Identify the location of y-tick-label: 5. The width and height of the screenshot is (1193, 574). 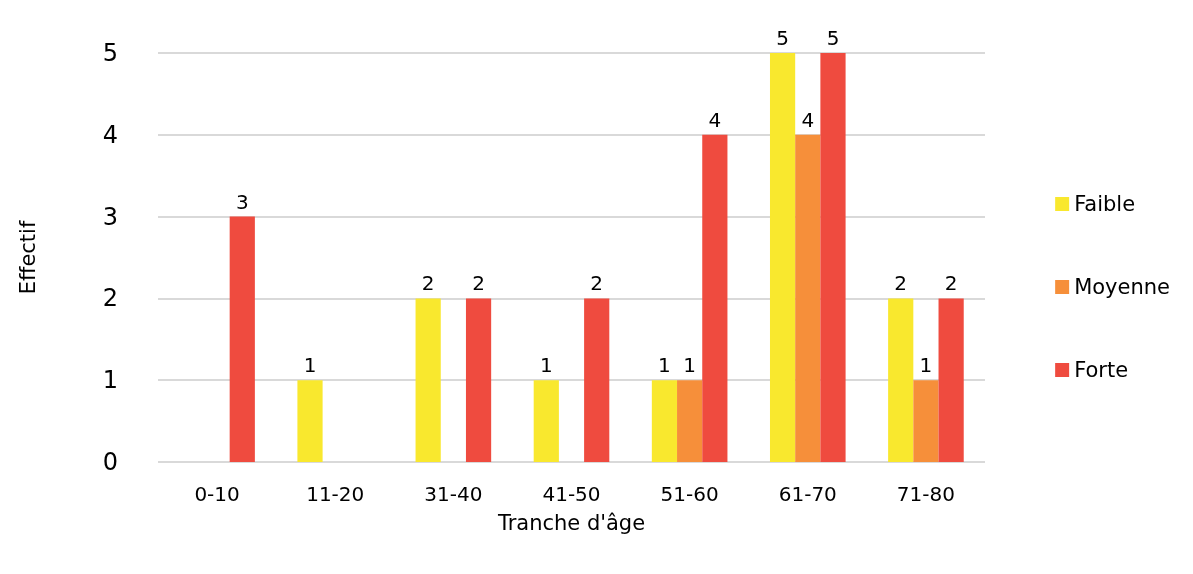
(110, 53).